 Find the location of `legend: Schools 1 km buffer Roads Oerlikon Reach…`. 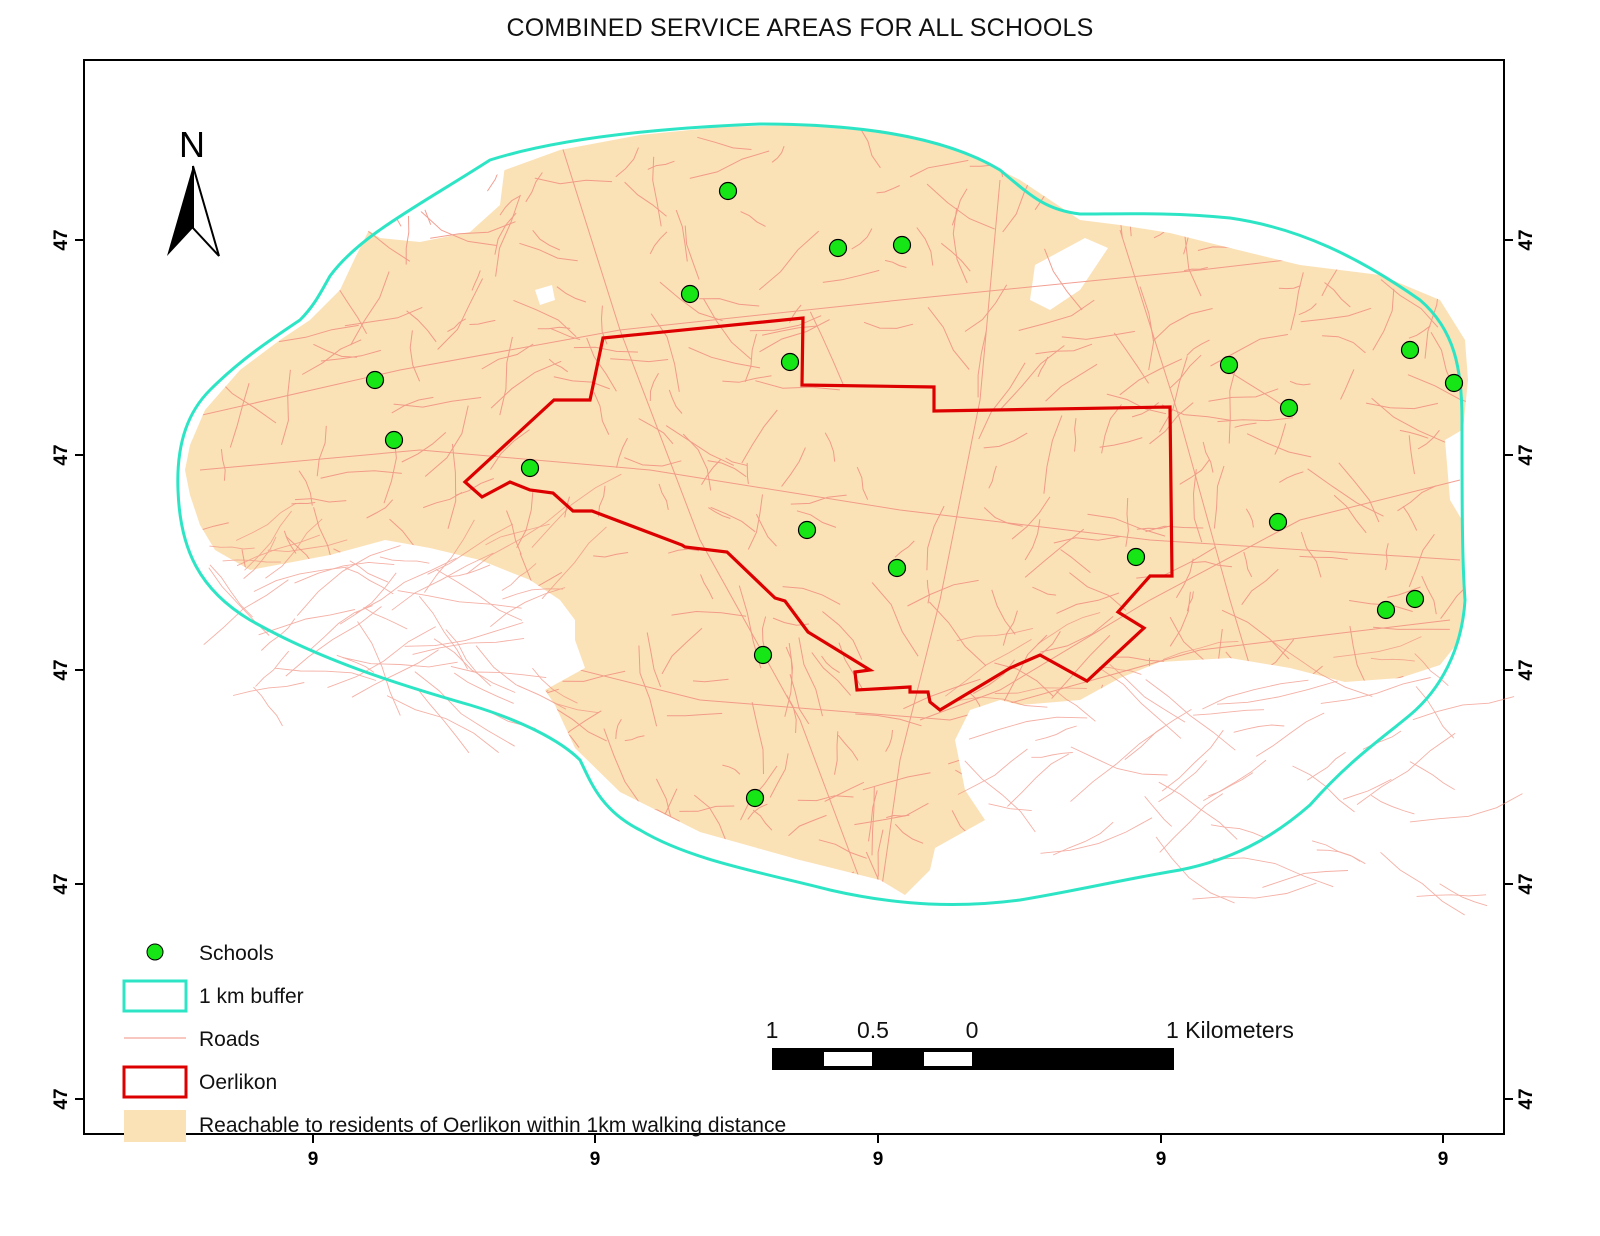

legend: Schools 1 km buffer Roads Oerlikon Reach… is located at coordinates (454, 1042).